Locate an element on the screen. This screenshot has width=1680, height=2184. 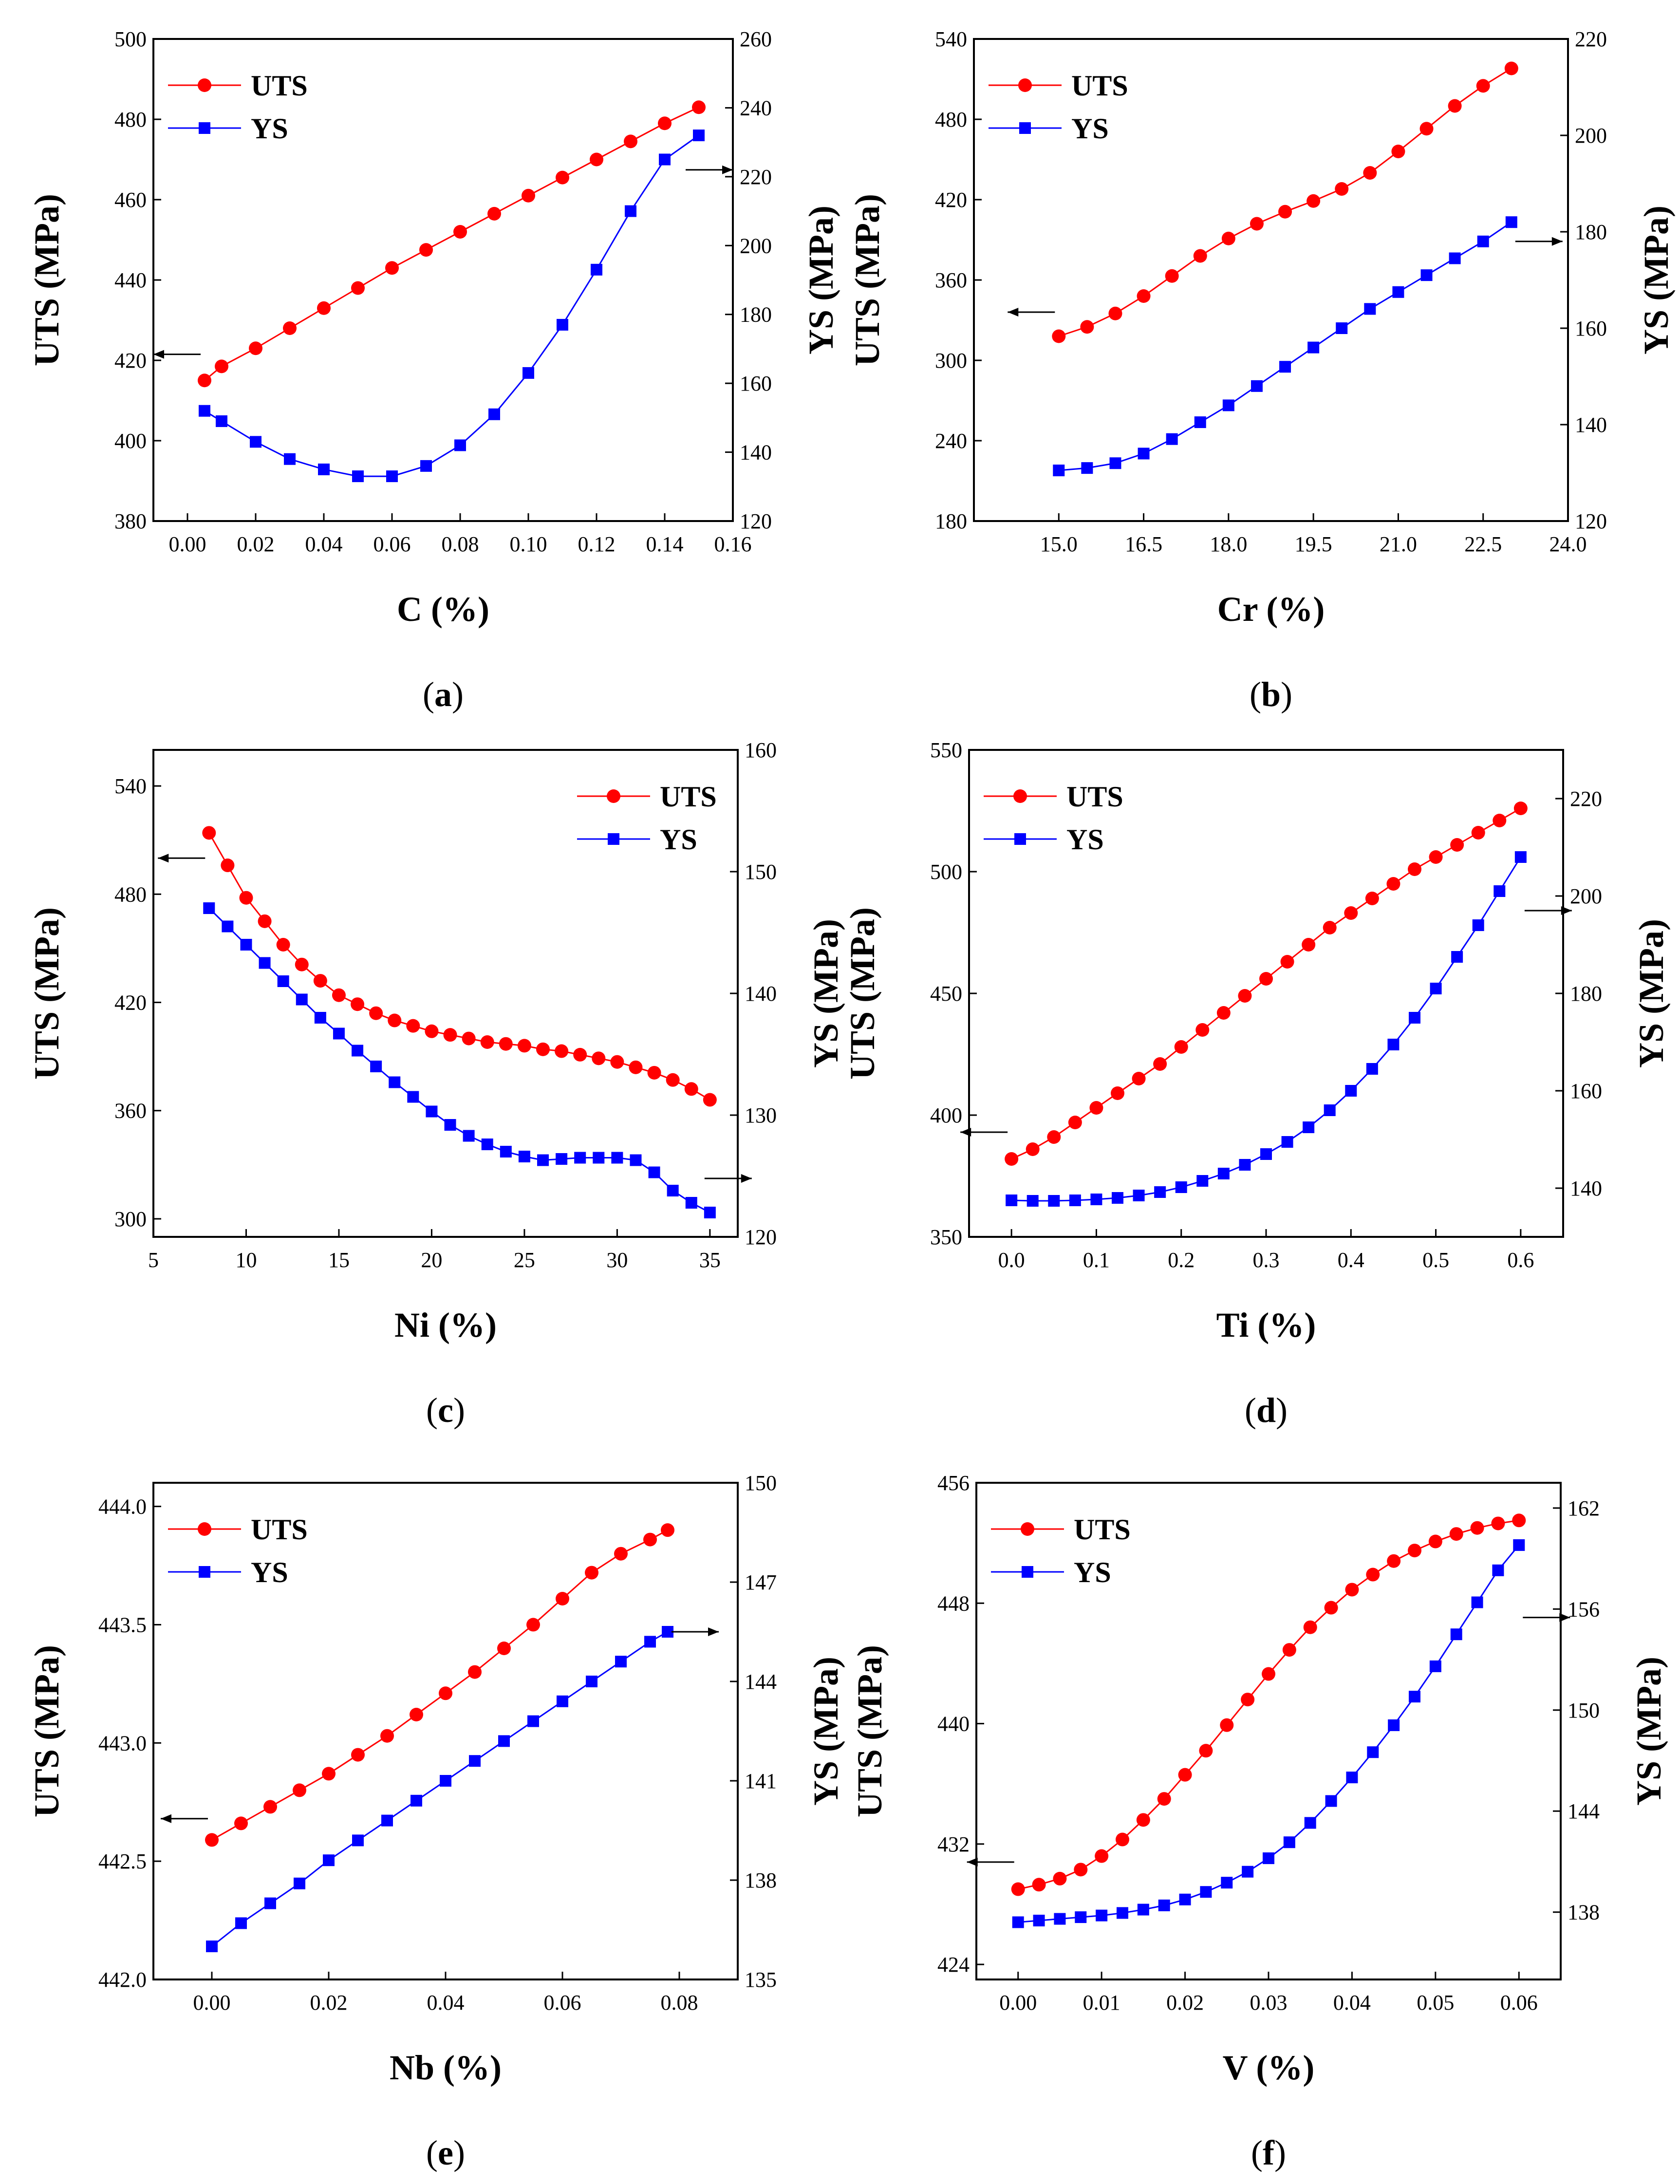
legend-label-uts: UTS is located at coordinates (279, 1529).